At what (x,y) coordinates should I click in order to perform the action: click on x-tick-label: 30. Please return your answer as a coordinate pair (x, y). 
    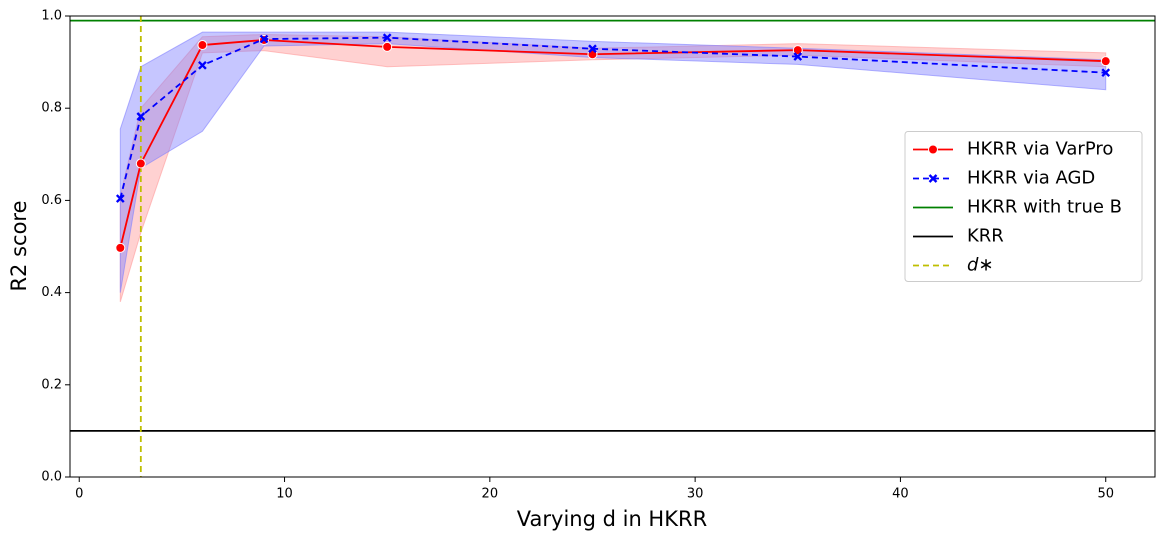
    Looking at the image, I should click on (695, 494).